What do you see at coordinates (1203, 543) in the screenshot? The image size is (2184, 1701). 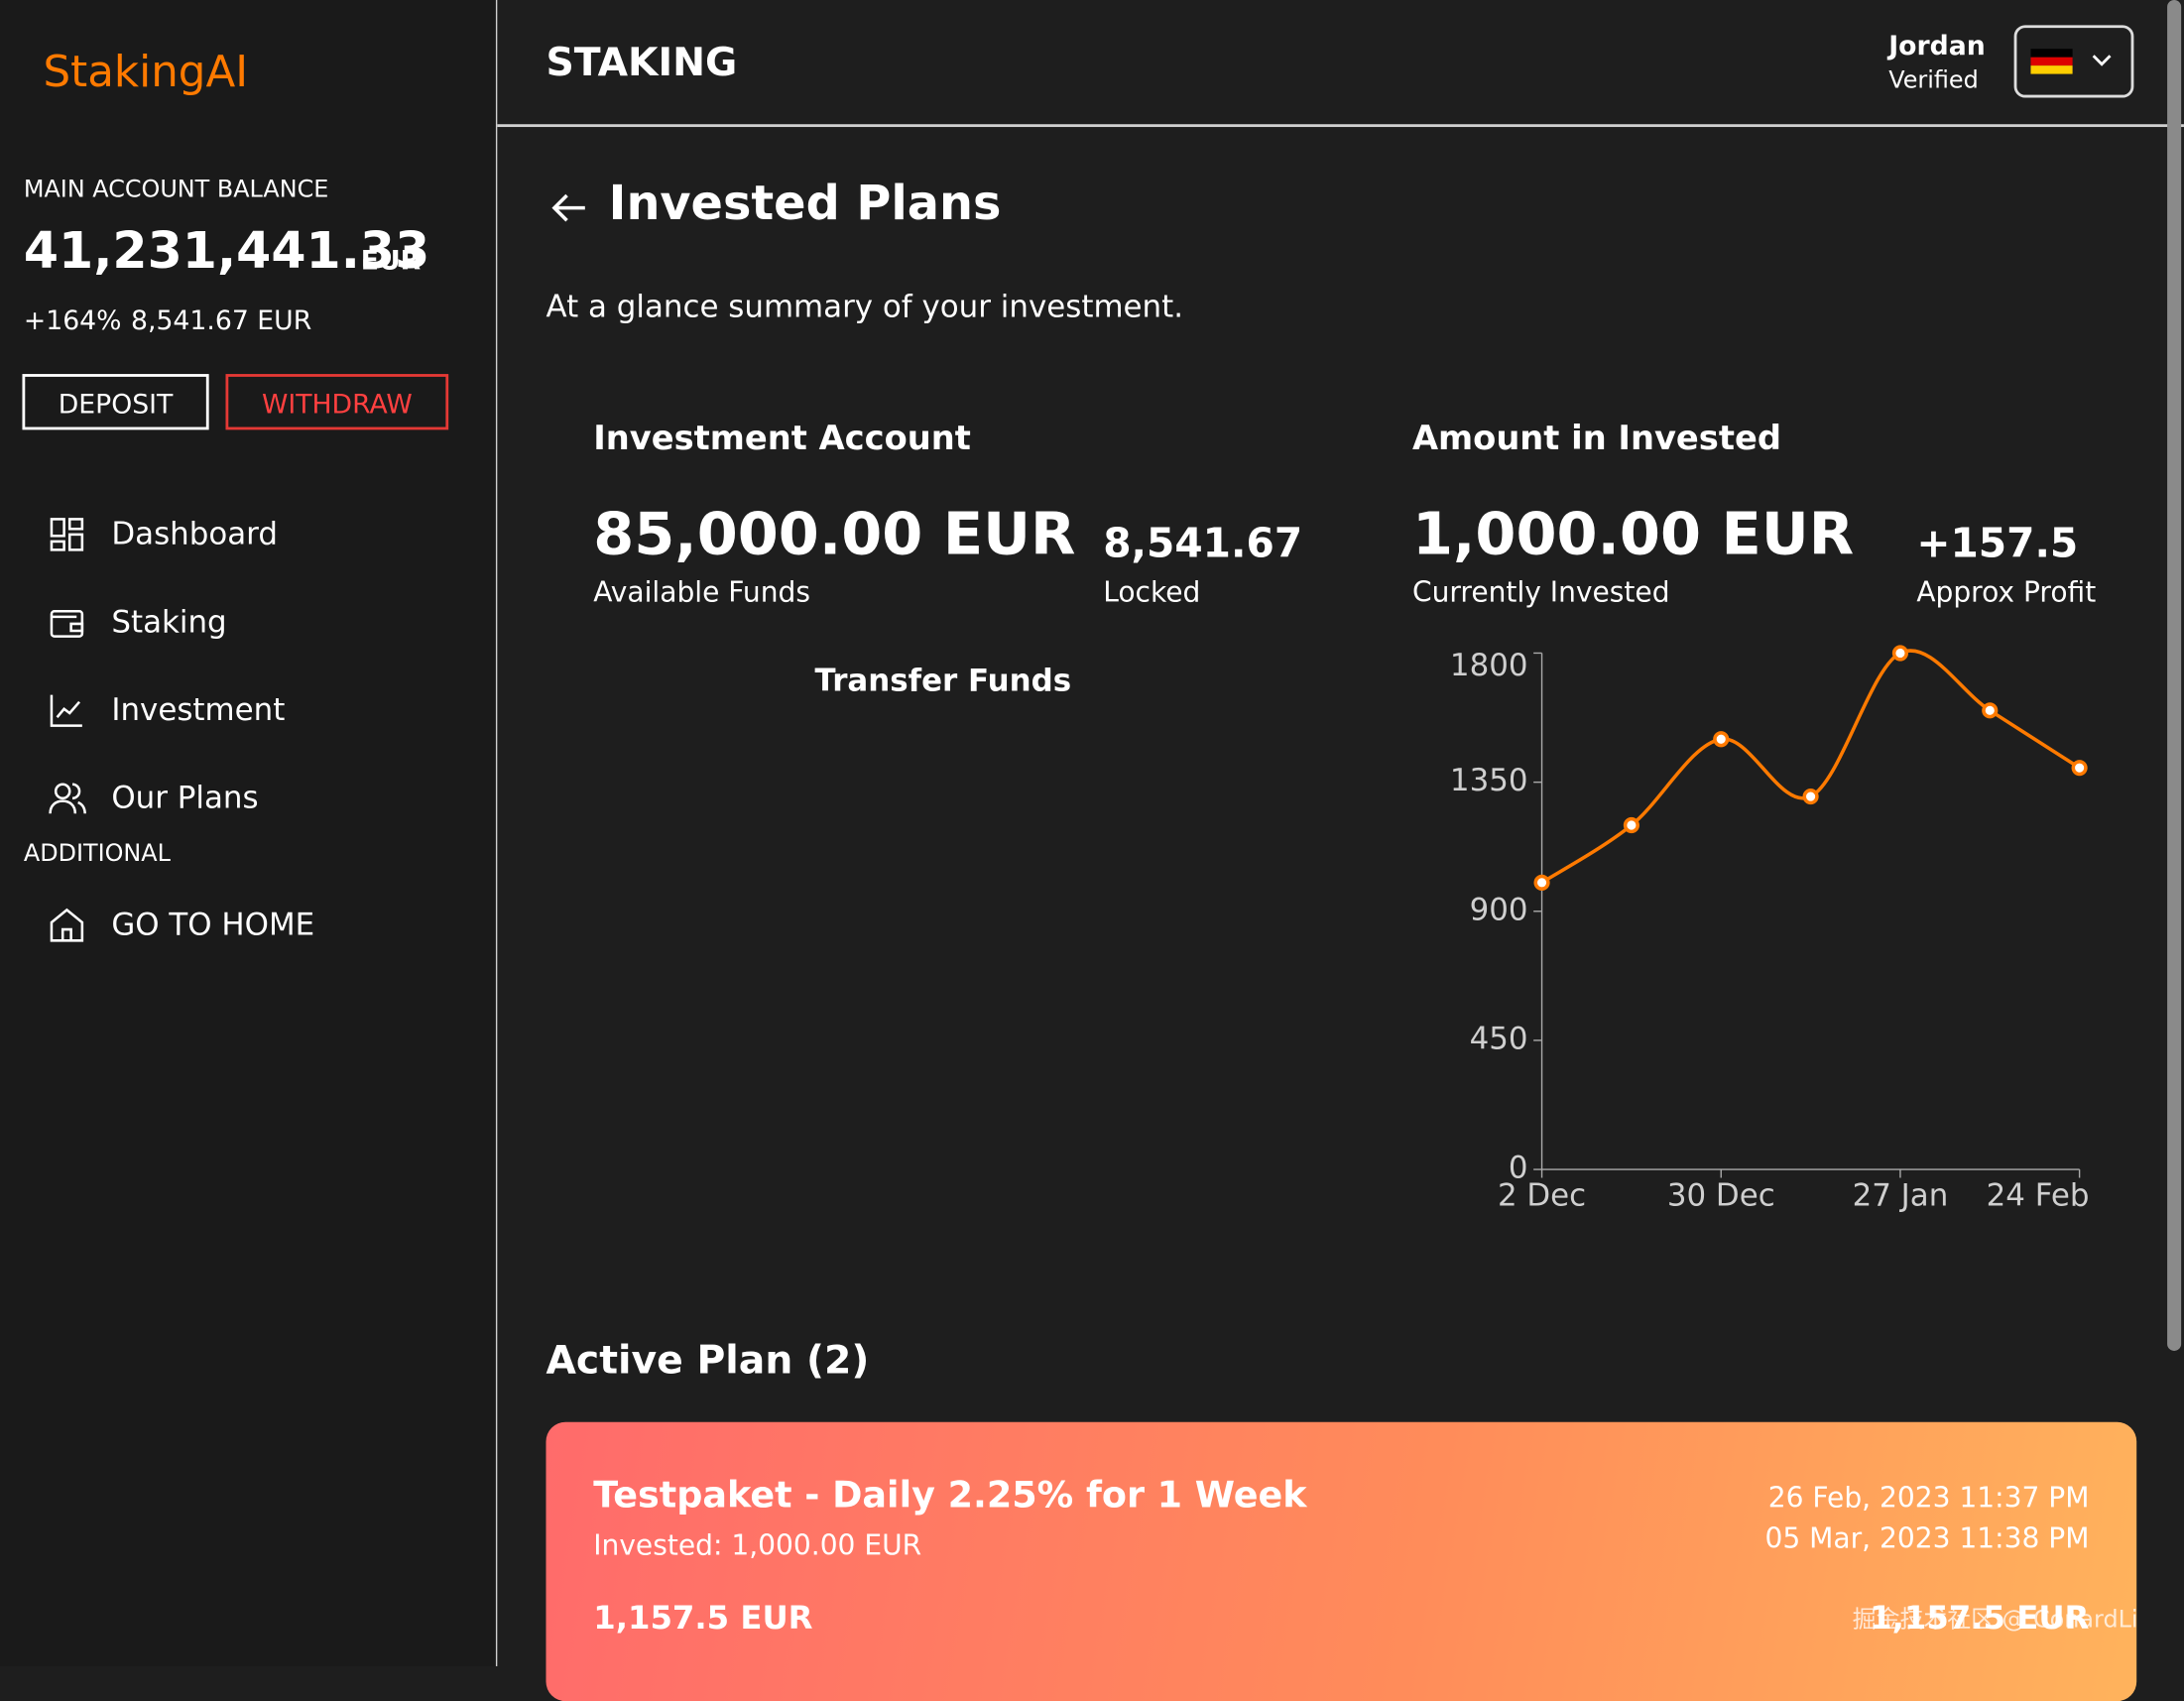 I see `locked: 8,541.67` at bounding box center [1203, 543].